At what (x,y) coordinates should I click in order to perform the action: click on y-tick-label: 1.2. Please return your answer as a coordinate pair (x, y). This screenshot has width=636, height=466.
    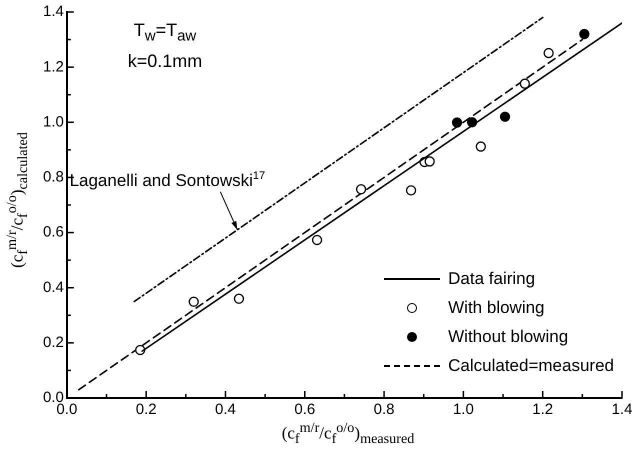
    Looking at the image, I should click on (53, 67).